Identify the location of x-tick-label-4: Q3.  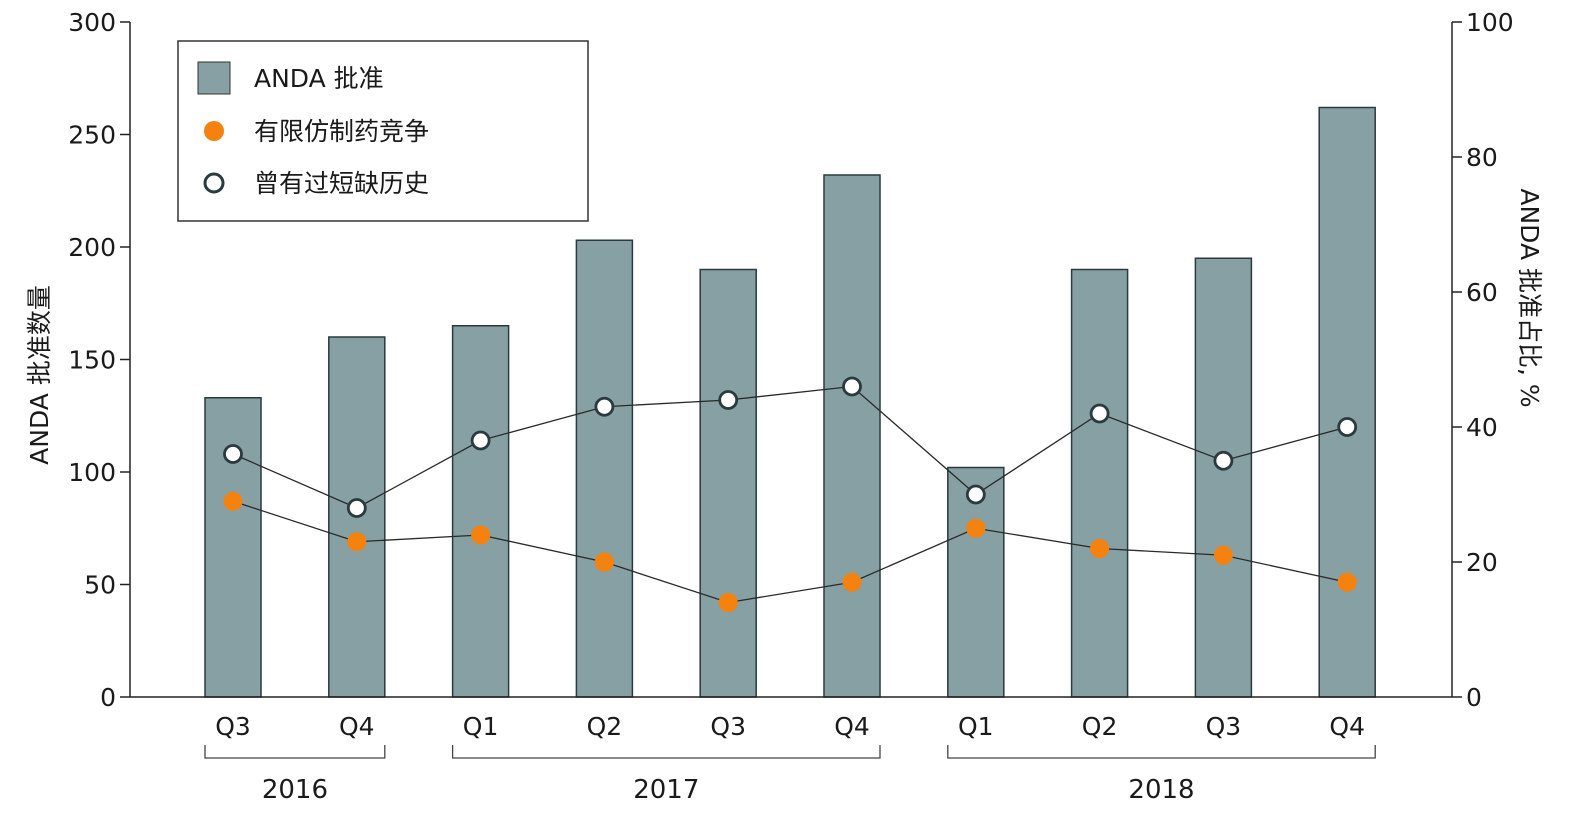
(728, 726).